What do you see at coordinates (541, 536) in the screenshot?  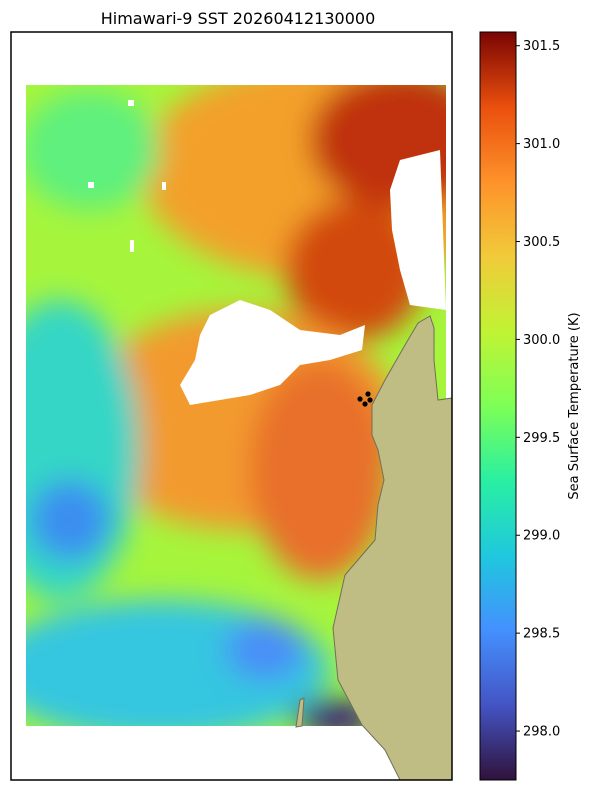 I see `colorbar-tick-label: 299.0` at bounding box center [541, 536].